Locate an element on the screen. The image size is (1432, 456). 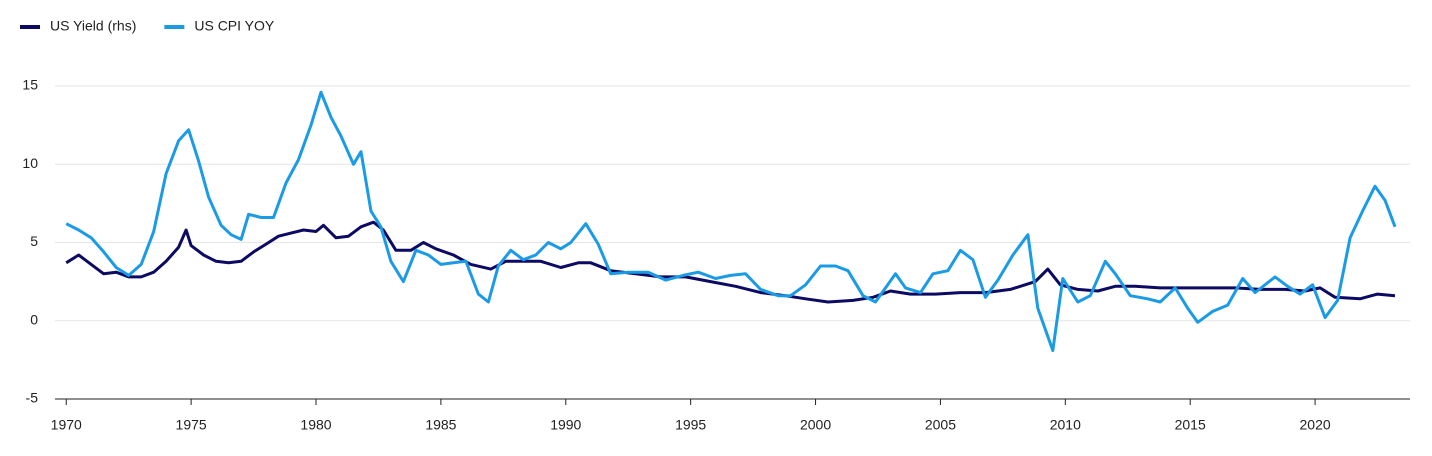
x-tick-label: 2000 is located at coordinates (815, 425).